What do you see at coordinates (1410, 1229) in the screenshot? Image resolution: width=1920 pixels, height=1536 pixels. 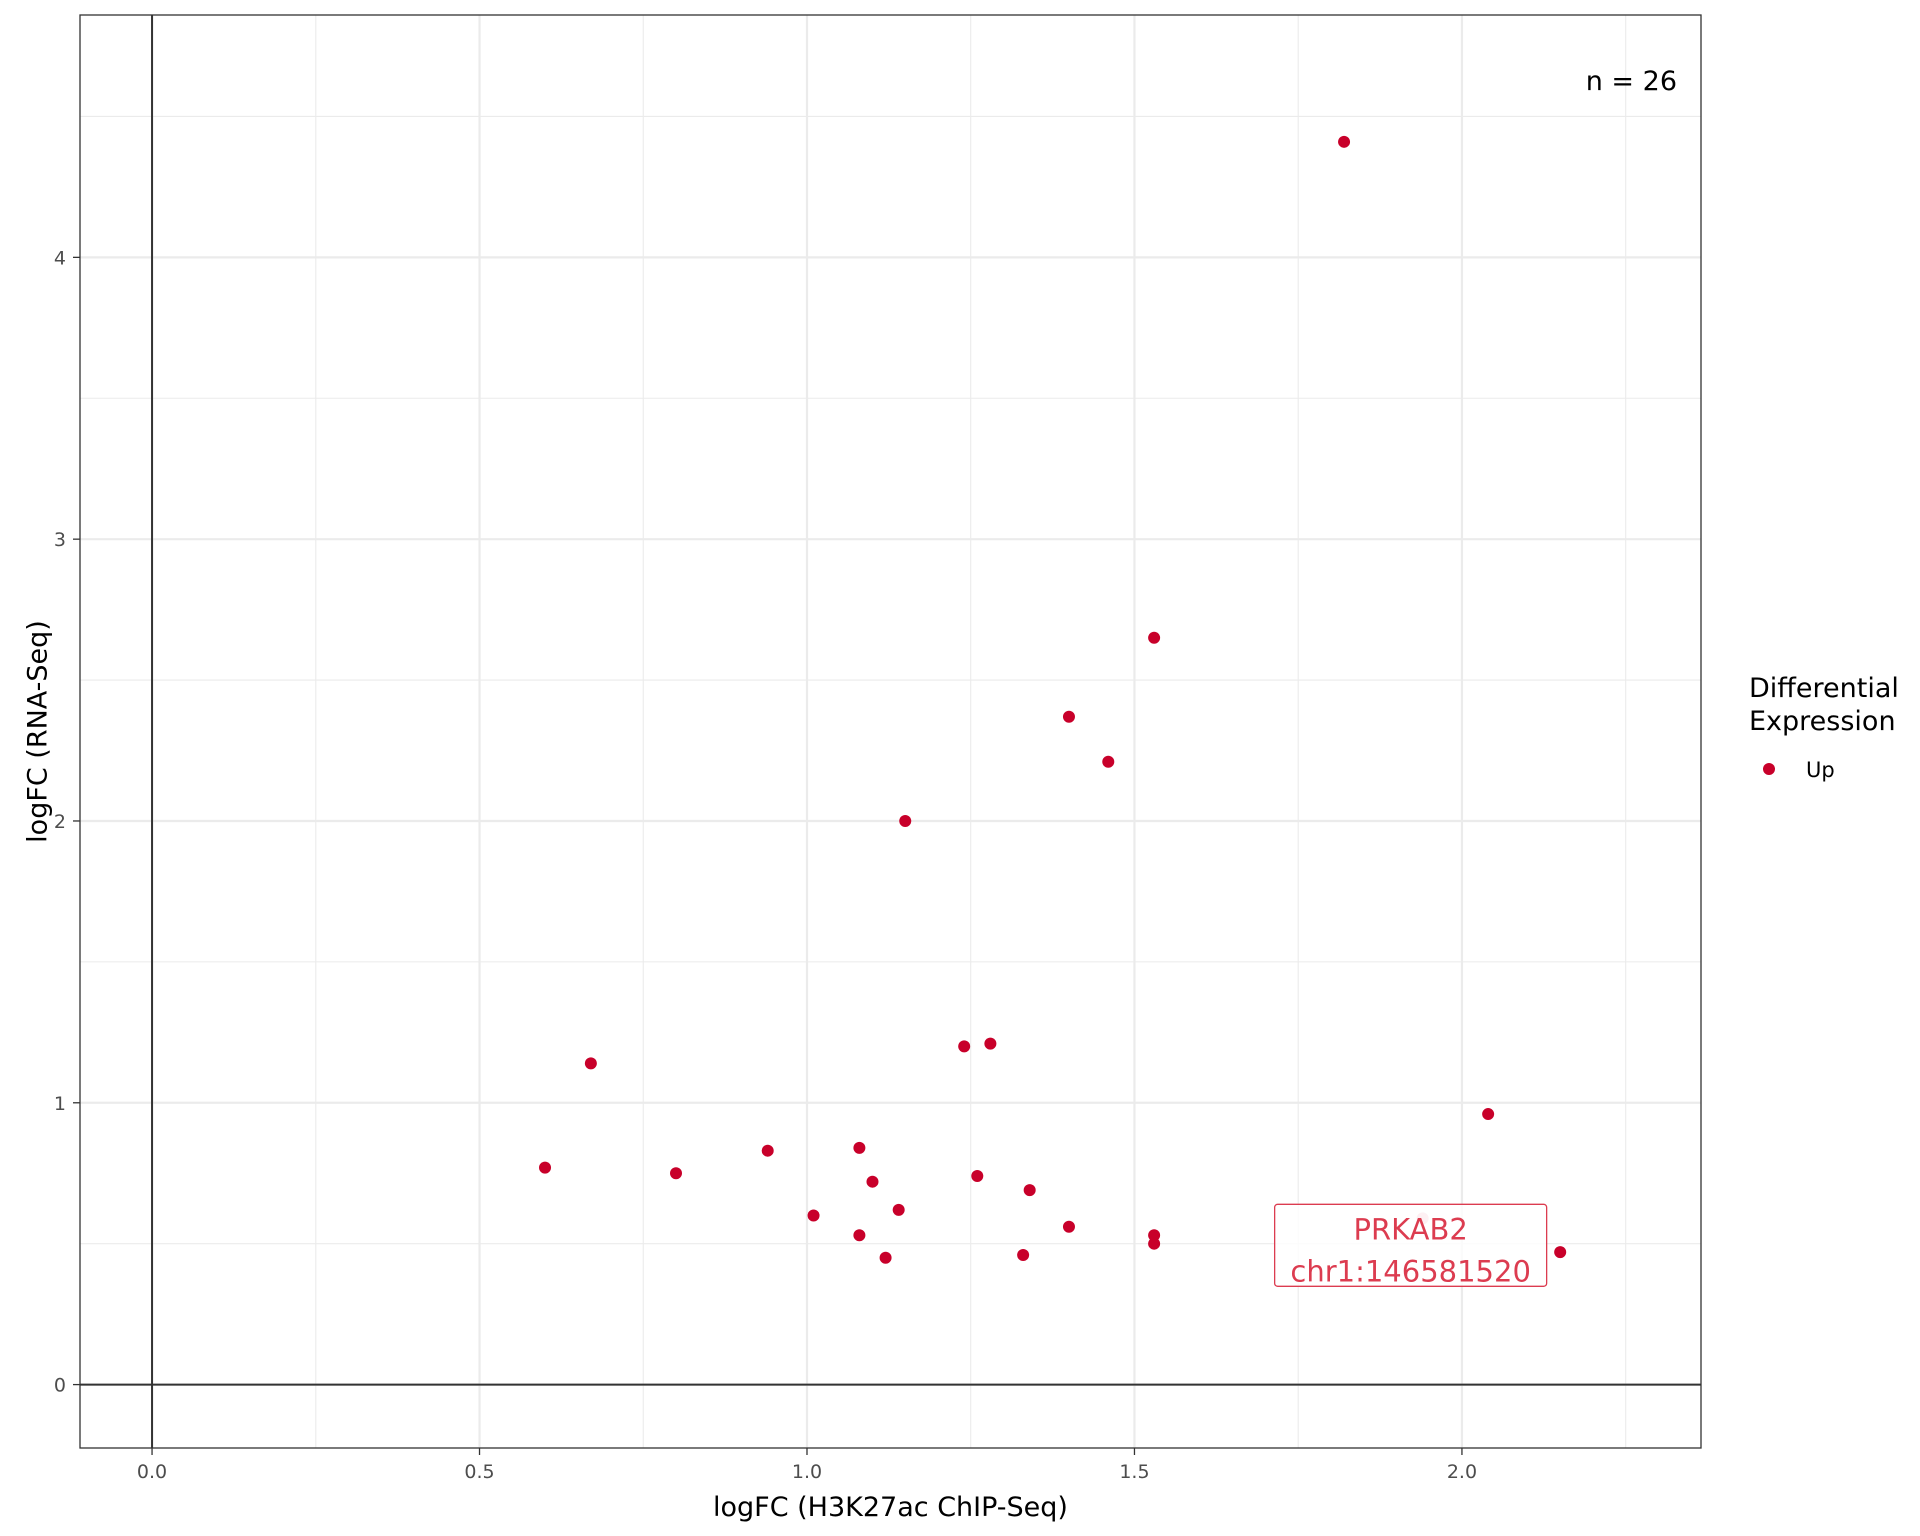 I see `callout-gene-label: PRKAB2` at bounding box center [1410, 1229].